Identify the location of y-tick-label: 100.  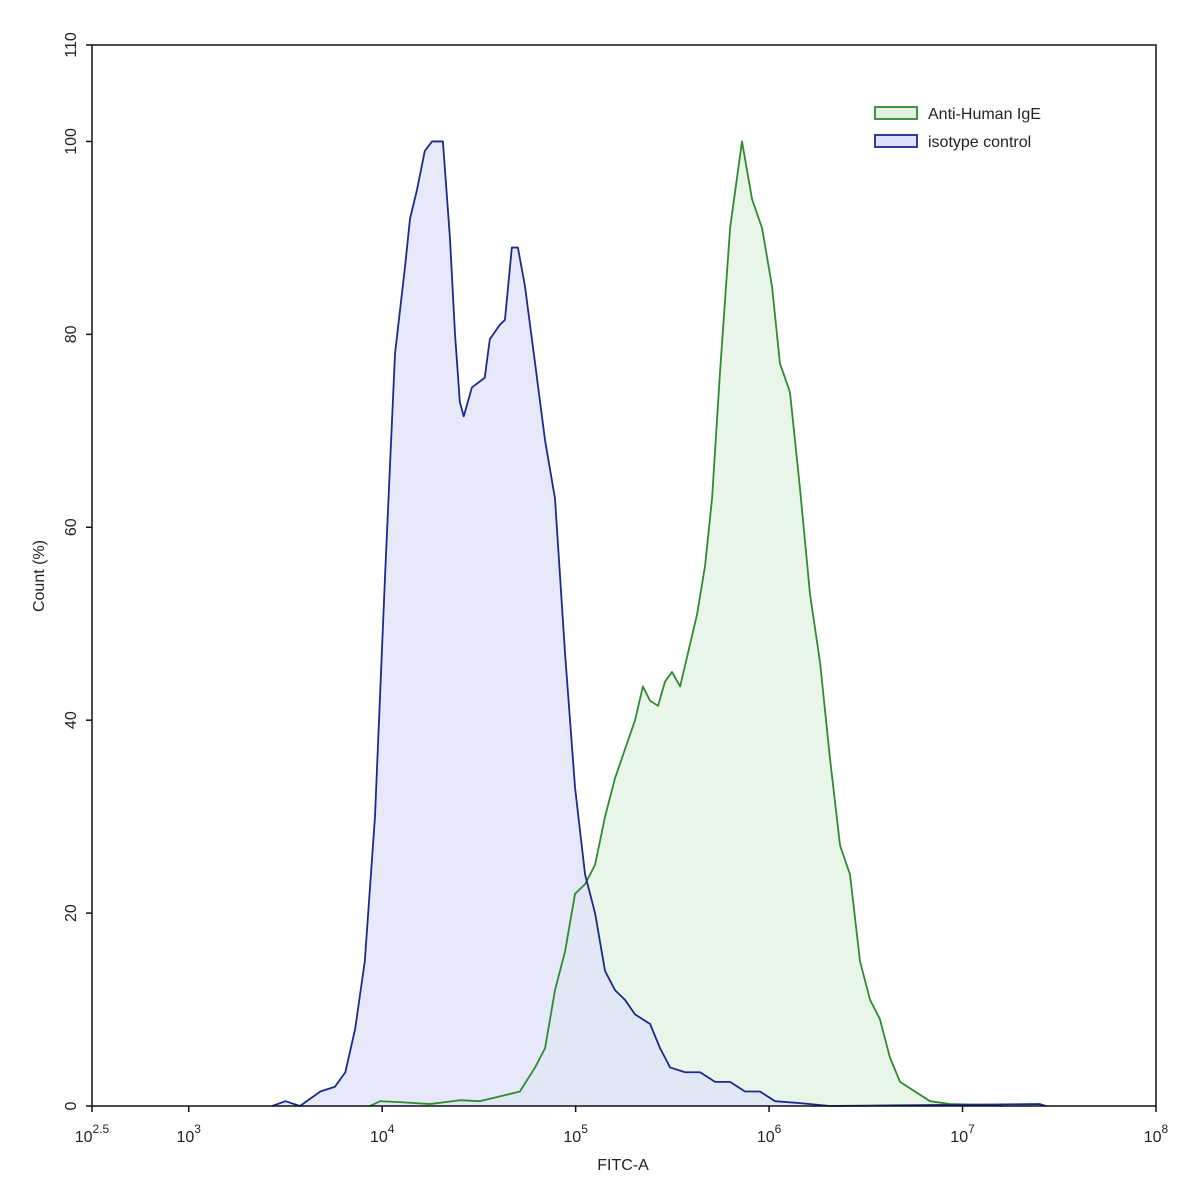
(71, 141).